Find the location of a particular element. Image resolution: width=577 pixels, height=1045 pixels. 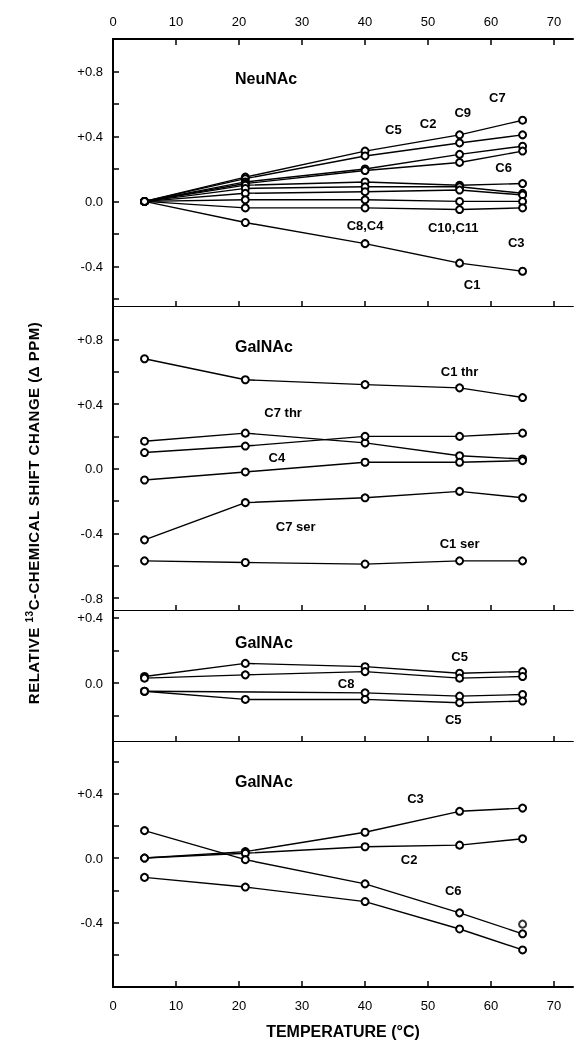

x-tick-label: 50 is located at coordinates (428, 1005).